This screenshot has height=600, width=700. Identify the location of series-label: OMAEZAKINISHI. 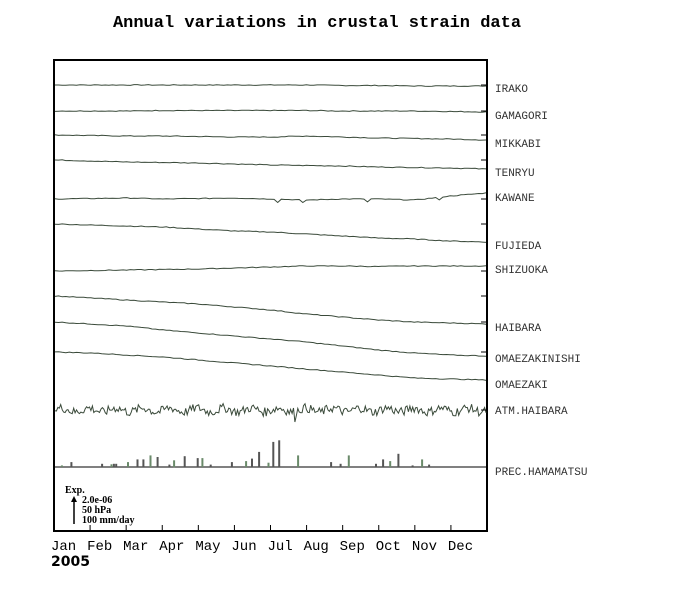
(538, 360).